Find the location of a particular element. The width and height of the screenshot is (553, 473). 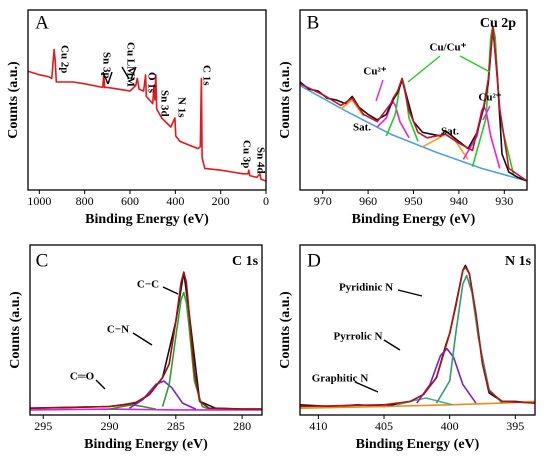

x-tick-label: 0 is located at coordinates (266, 201).